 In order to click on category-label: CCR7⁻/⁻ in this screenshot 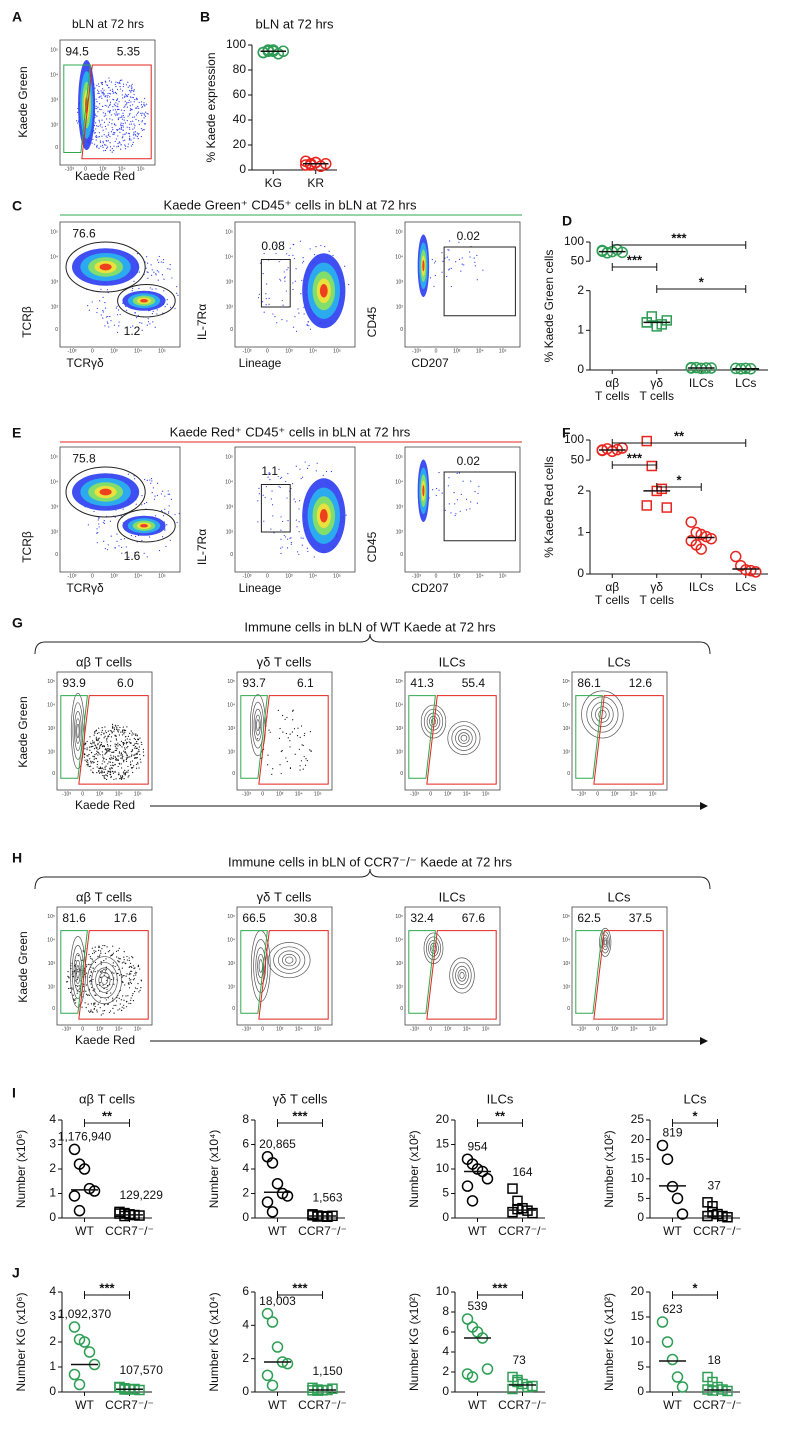, I will do `click(322, 1405)`.